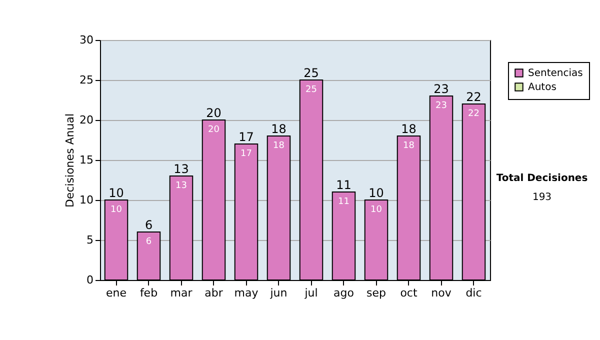  Describe the element at coordinates (214, 293) in the screenshot. I see `x-tick-label: abr` at that location.